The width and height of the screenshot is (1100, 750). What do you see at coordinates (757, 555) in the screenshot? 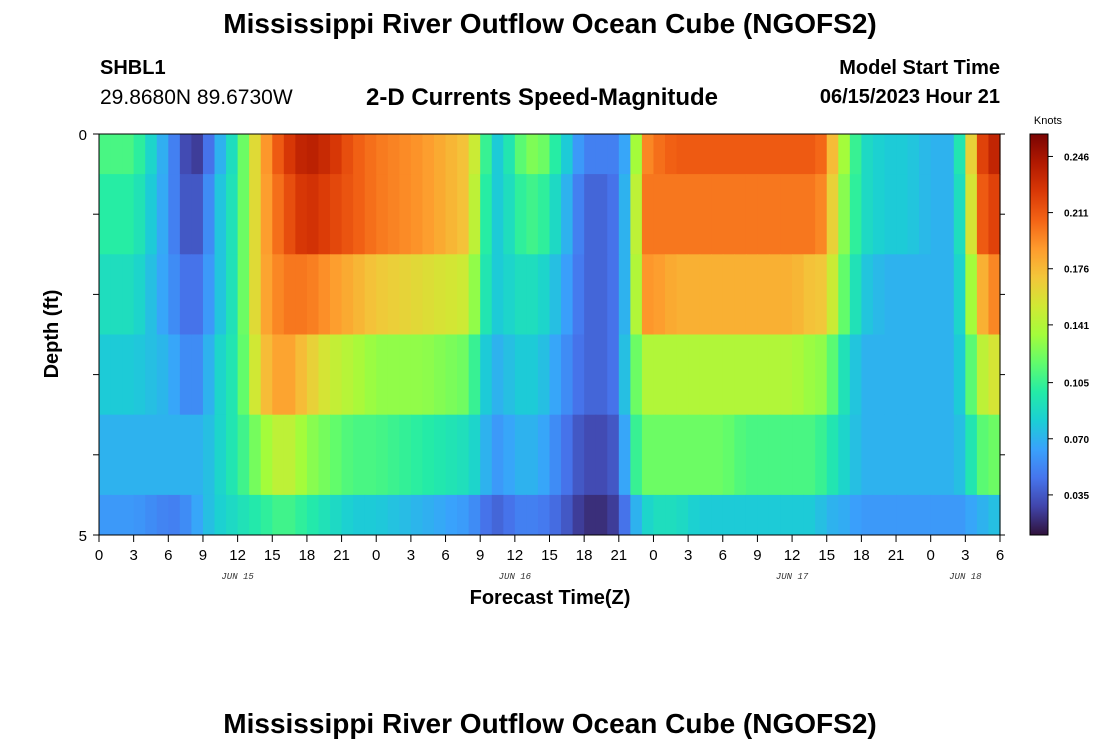
I see `x-tick-label: 9` at bounding box center [757, 555].